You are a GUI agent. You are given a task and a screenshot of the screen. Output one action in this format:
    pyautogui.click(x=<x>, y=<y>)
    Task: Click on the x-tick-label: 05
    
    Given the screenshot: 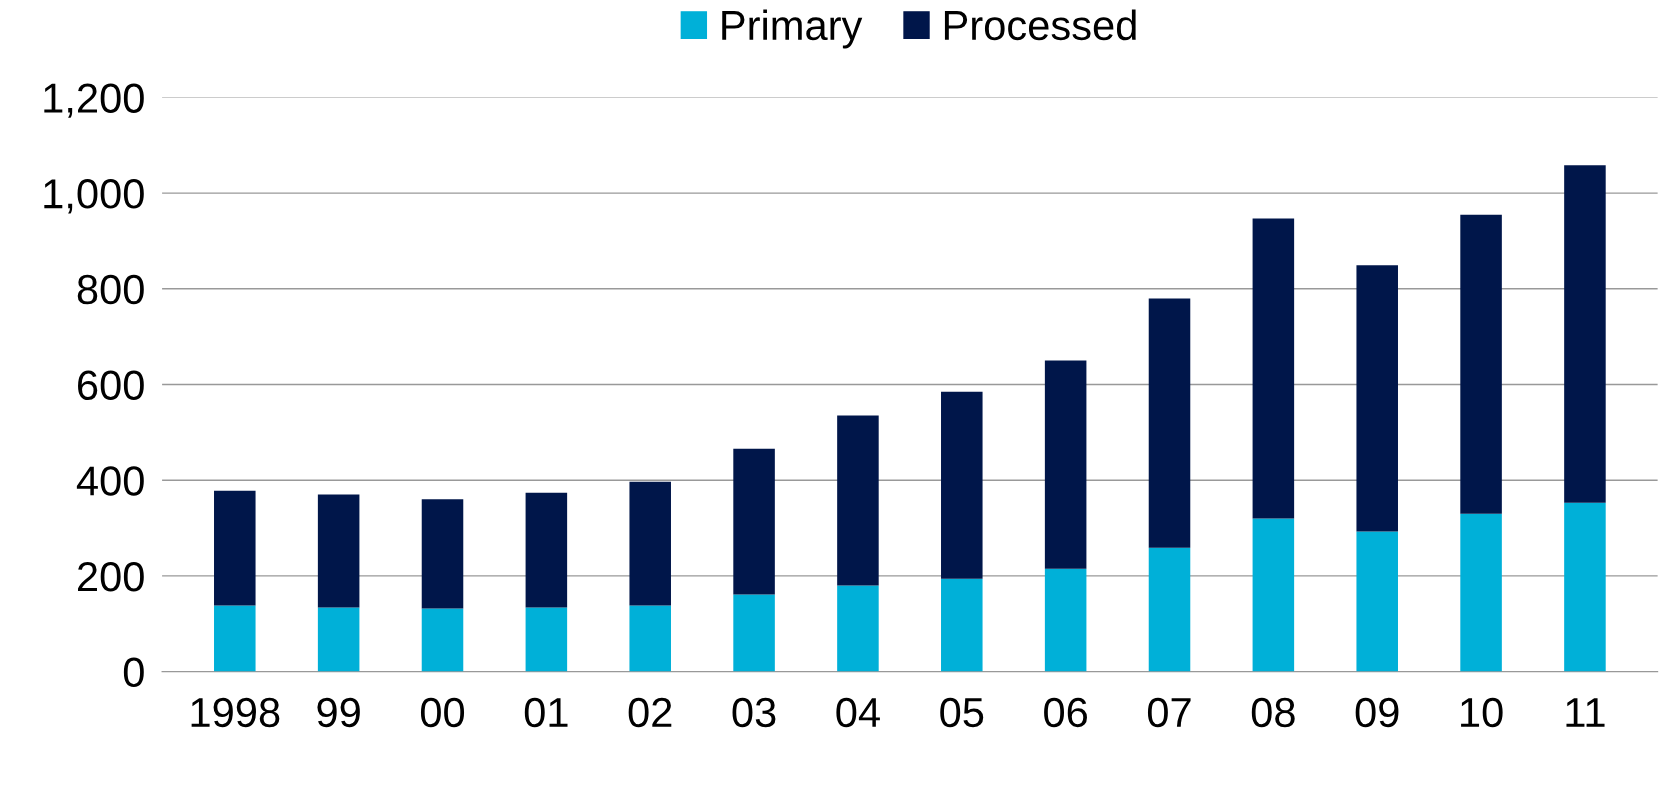 What is the action you would take?
    pyautogui.click(x=962, y=712)
    